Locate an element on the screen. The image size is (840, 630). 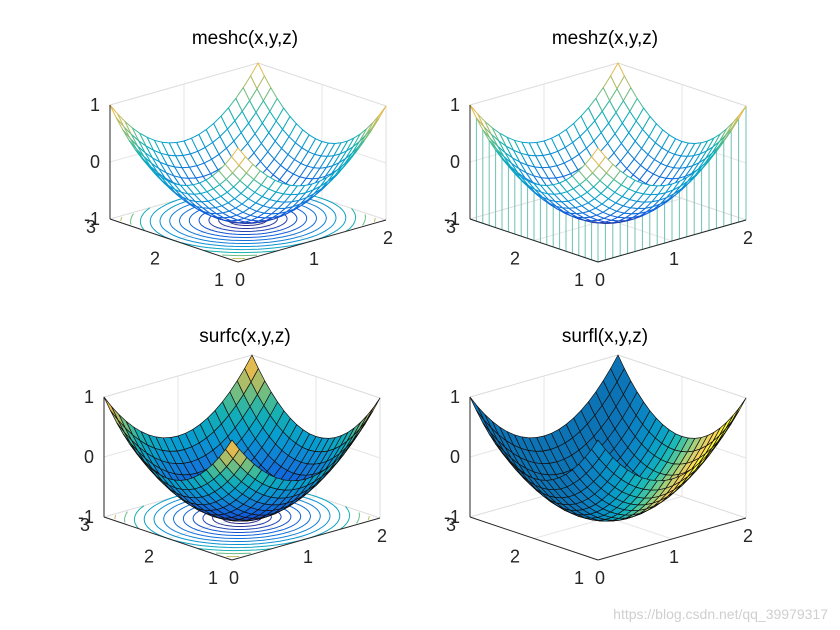
subplot-title: surfc(x,y,z) is located at coordinates (244, 336).